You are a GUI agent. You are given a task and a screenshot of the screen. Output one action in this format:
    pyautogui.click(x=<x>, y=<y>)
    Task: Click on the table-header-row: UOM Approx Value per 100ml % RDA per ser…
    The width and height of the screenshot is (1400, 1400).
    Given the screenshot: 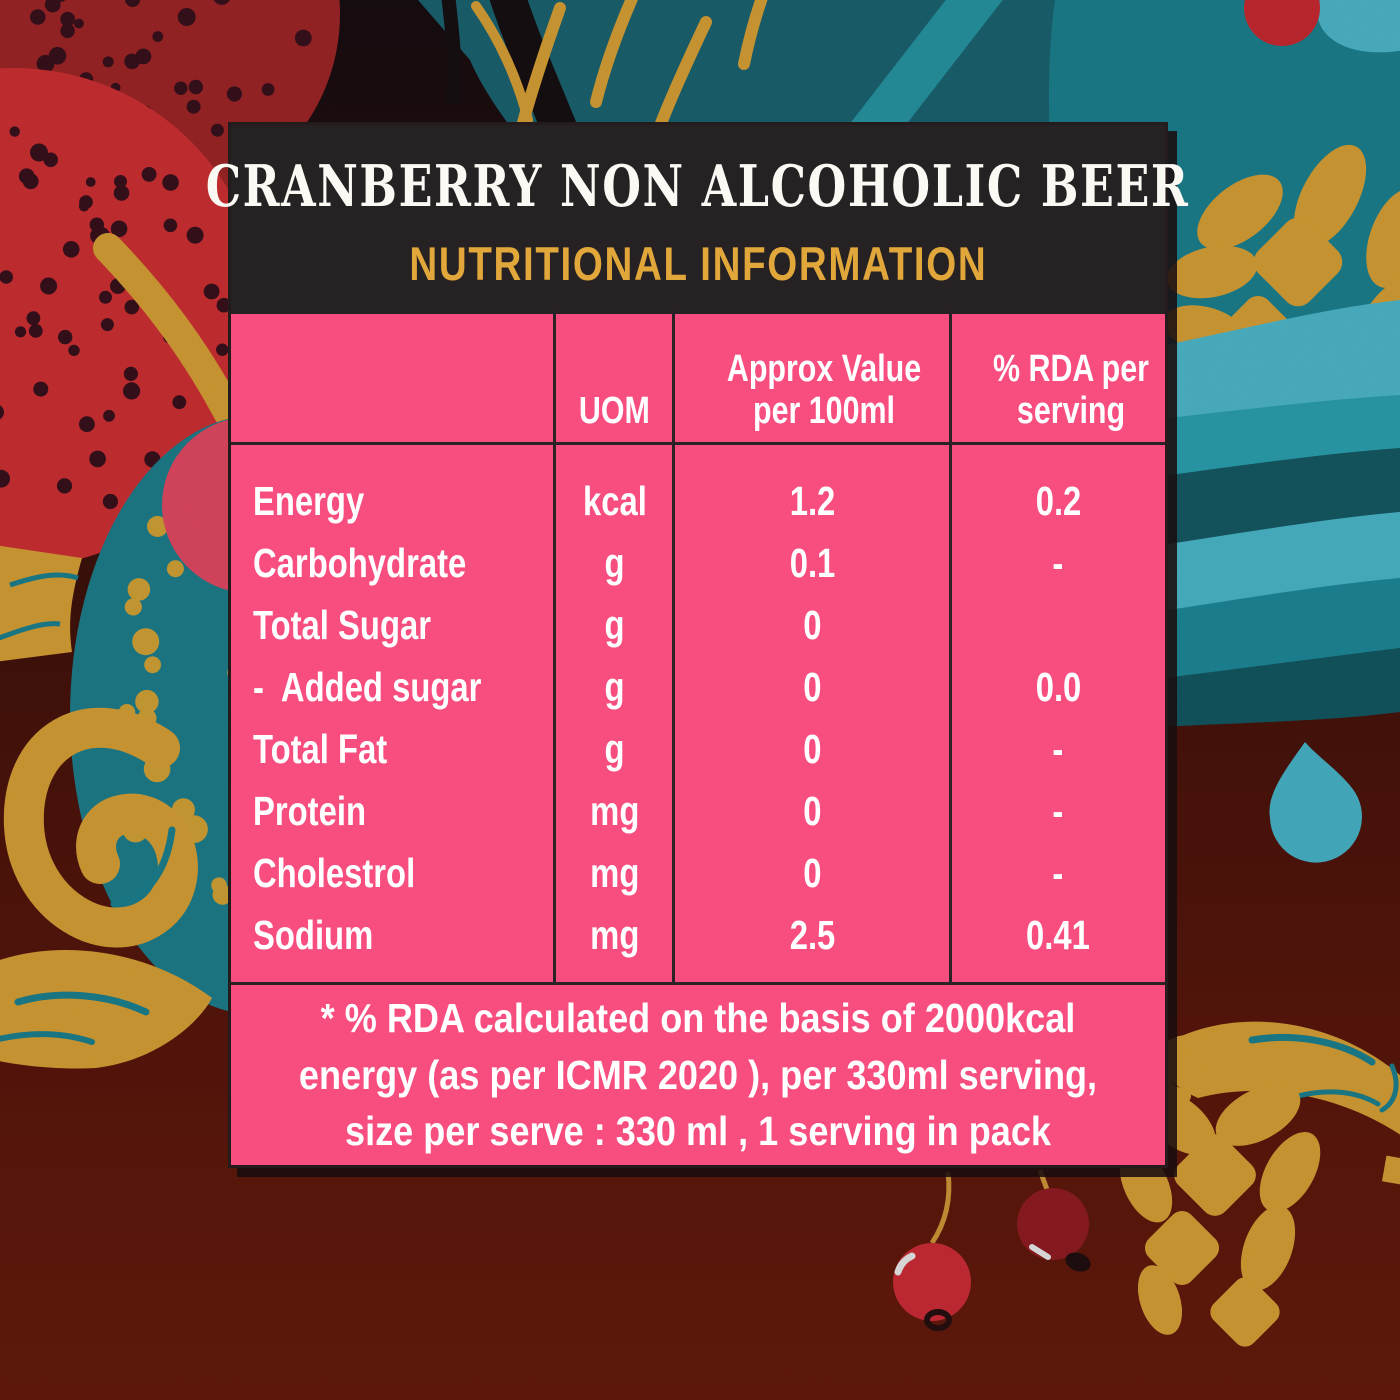 What is the action you would take?
    pyautogui.click(x=698, y=380)
    